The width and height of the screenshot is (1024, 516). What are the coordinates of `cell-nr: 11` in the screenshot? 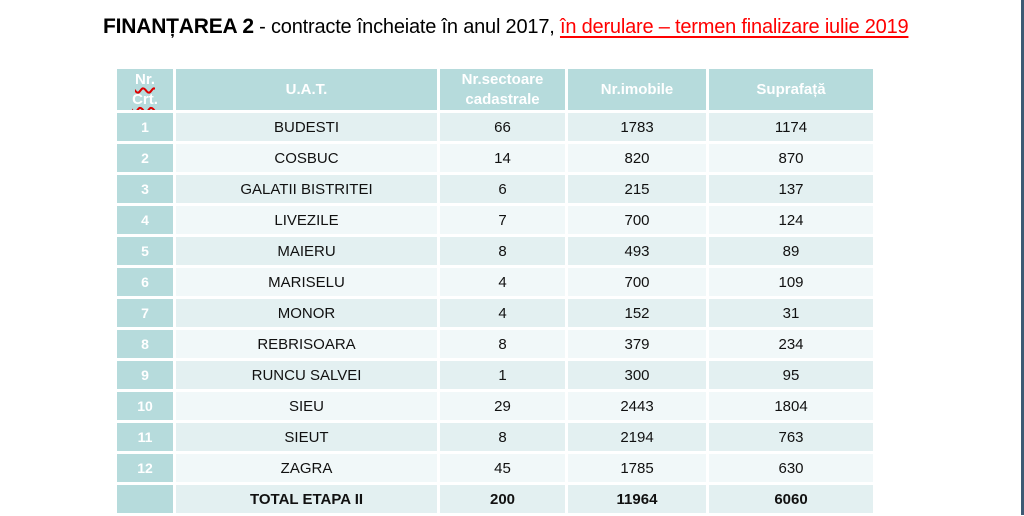 It's located at (145, 437).